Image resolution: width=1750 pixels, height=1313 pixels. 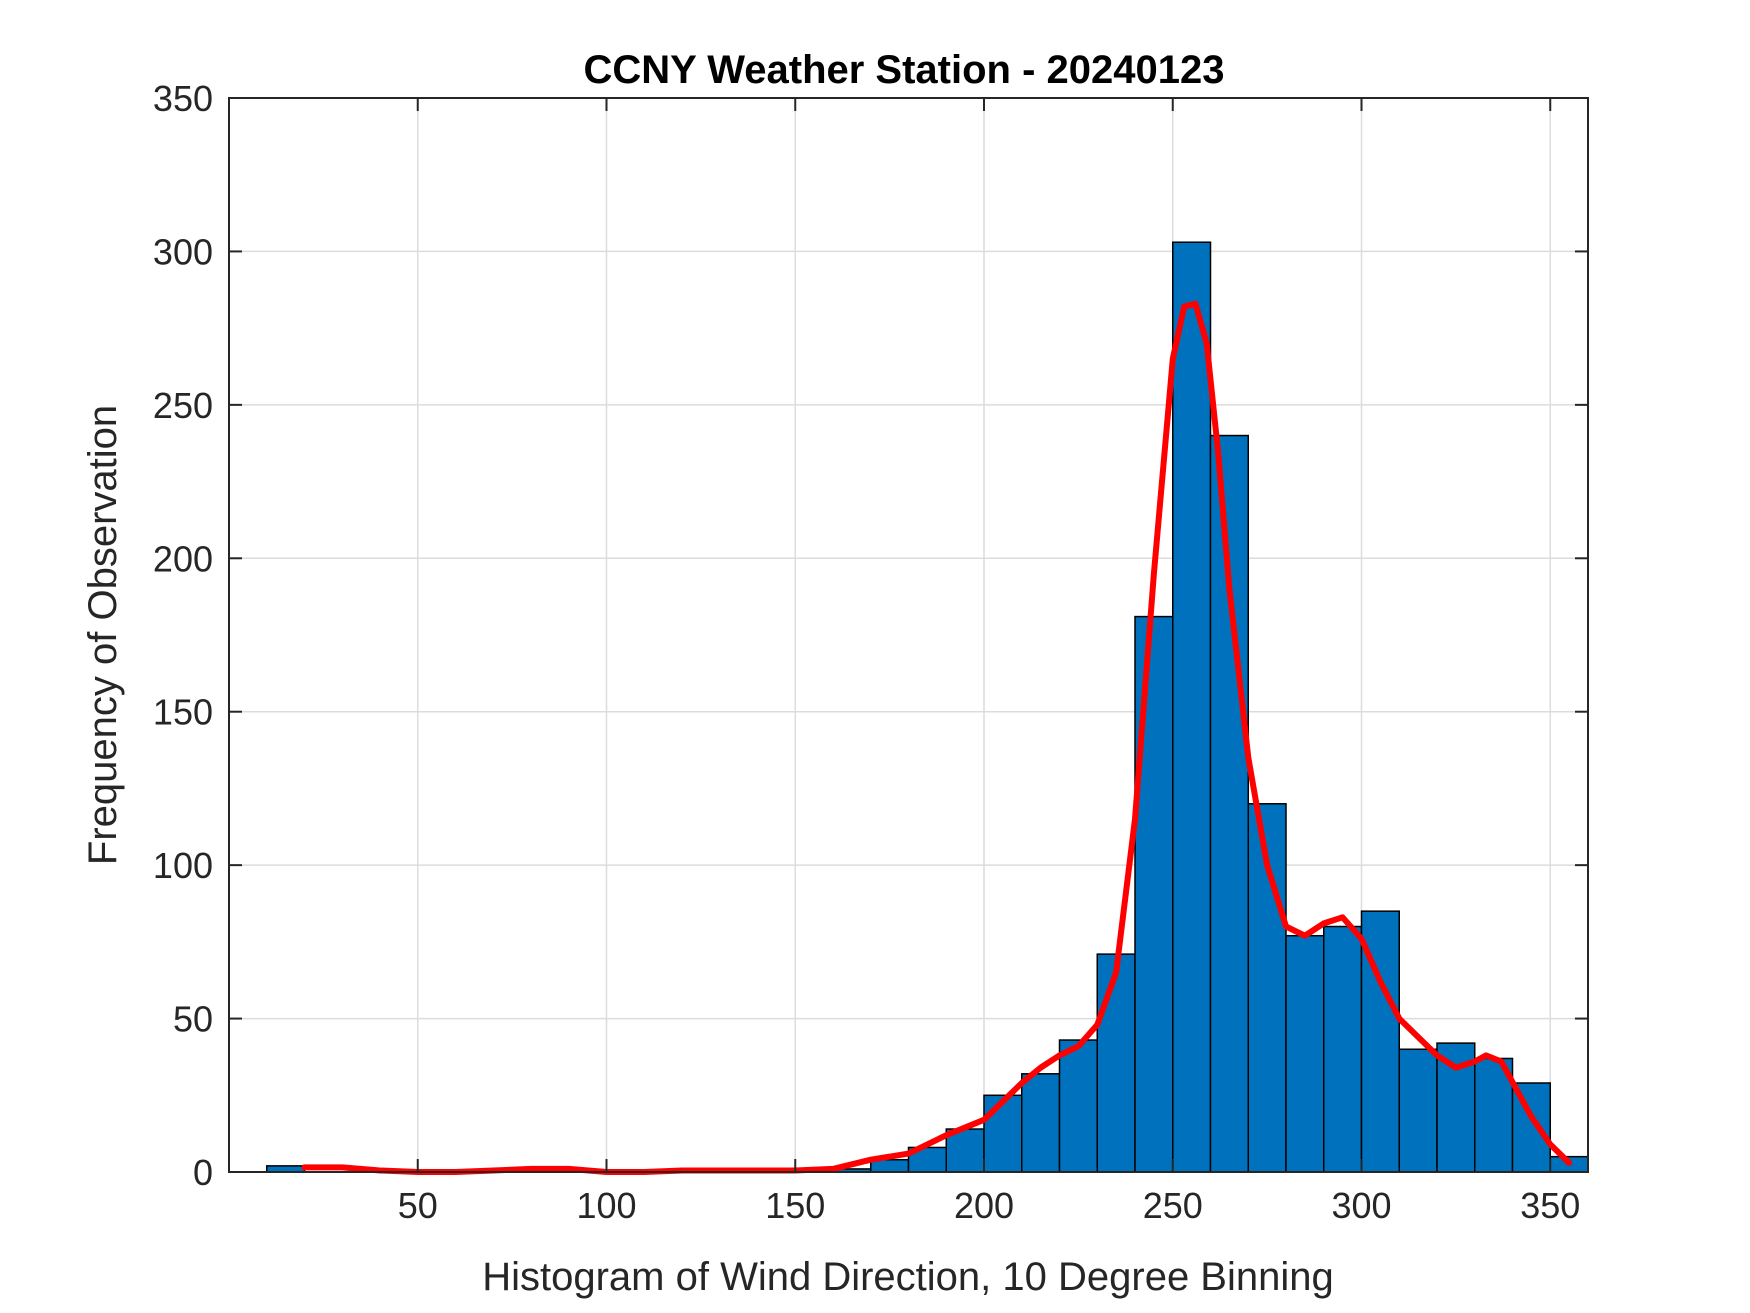 I want to click on y-tick-label: 100, so click(x=183, y=865).